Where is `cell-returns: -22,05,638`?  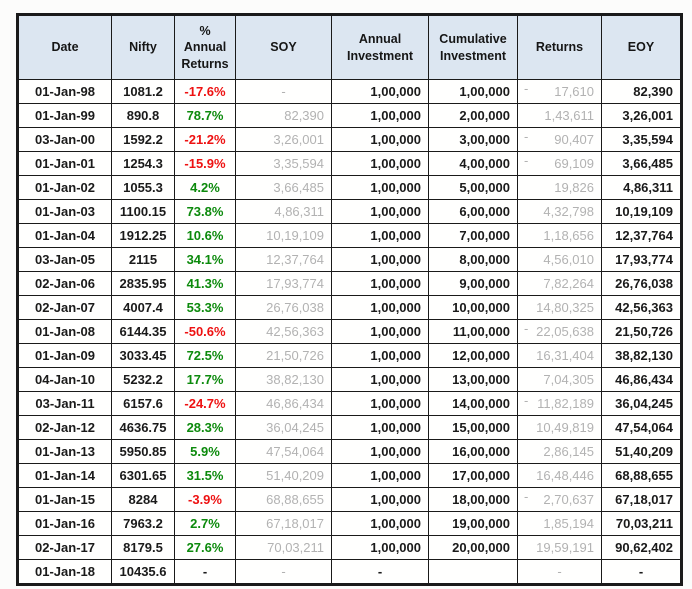
cell-returns: -22,05,638 is located at coordinates (559, 331).